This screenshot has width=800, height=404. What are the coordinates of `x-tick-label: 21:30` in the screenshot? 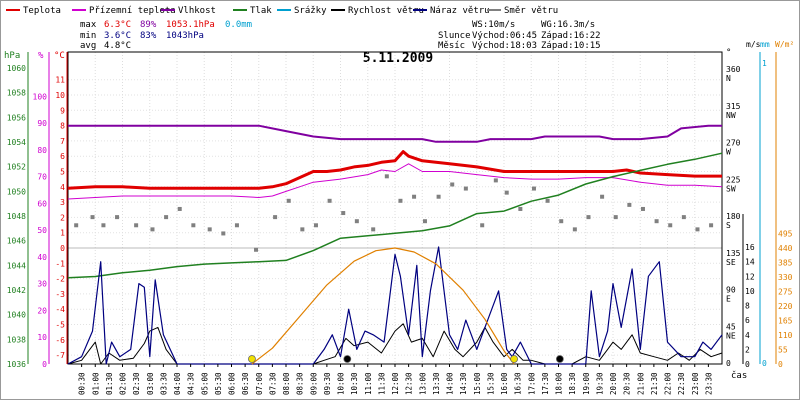 It's located at (654, 383).